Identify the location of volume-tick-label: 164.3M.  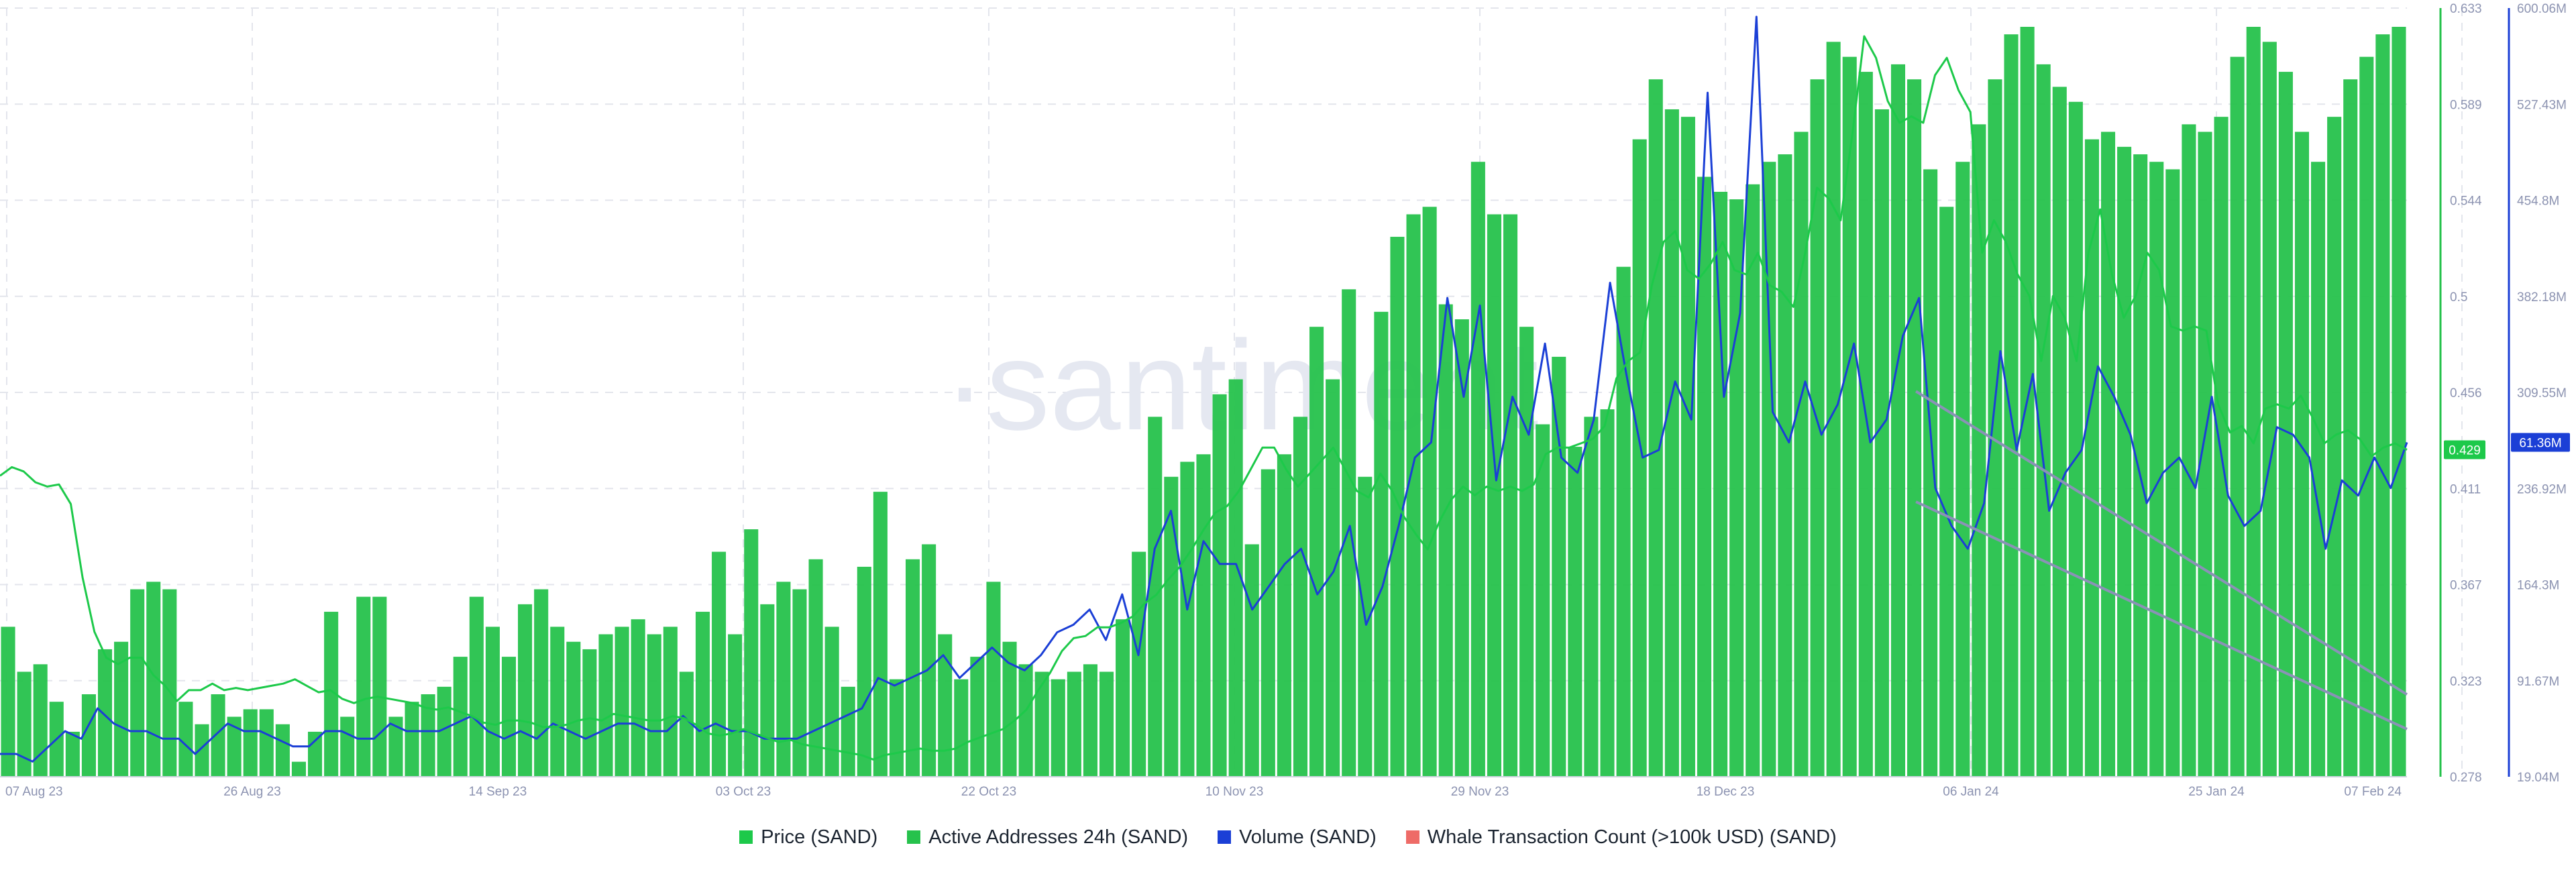
(2538, 586).